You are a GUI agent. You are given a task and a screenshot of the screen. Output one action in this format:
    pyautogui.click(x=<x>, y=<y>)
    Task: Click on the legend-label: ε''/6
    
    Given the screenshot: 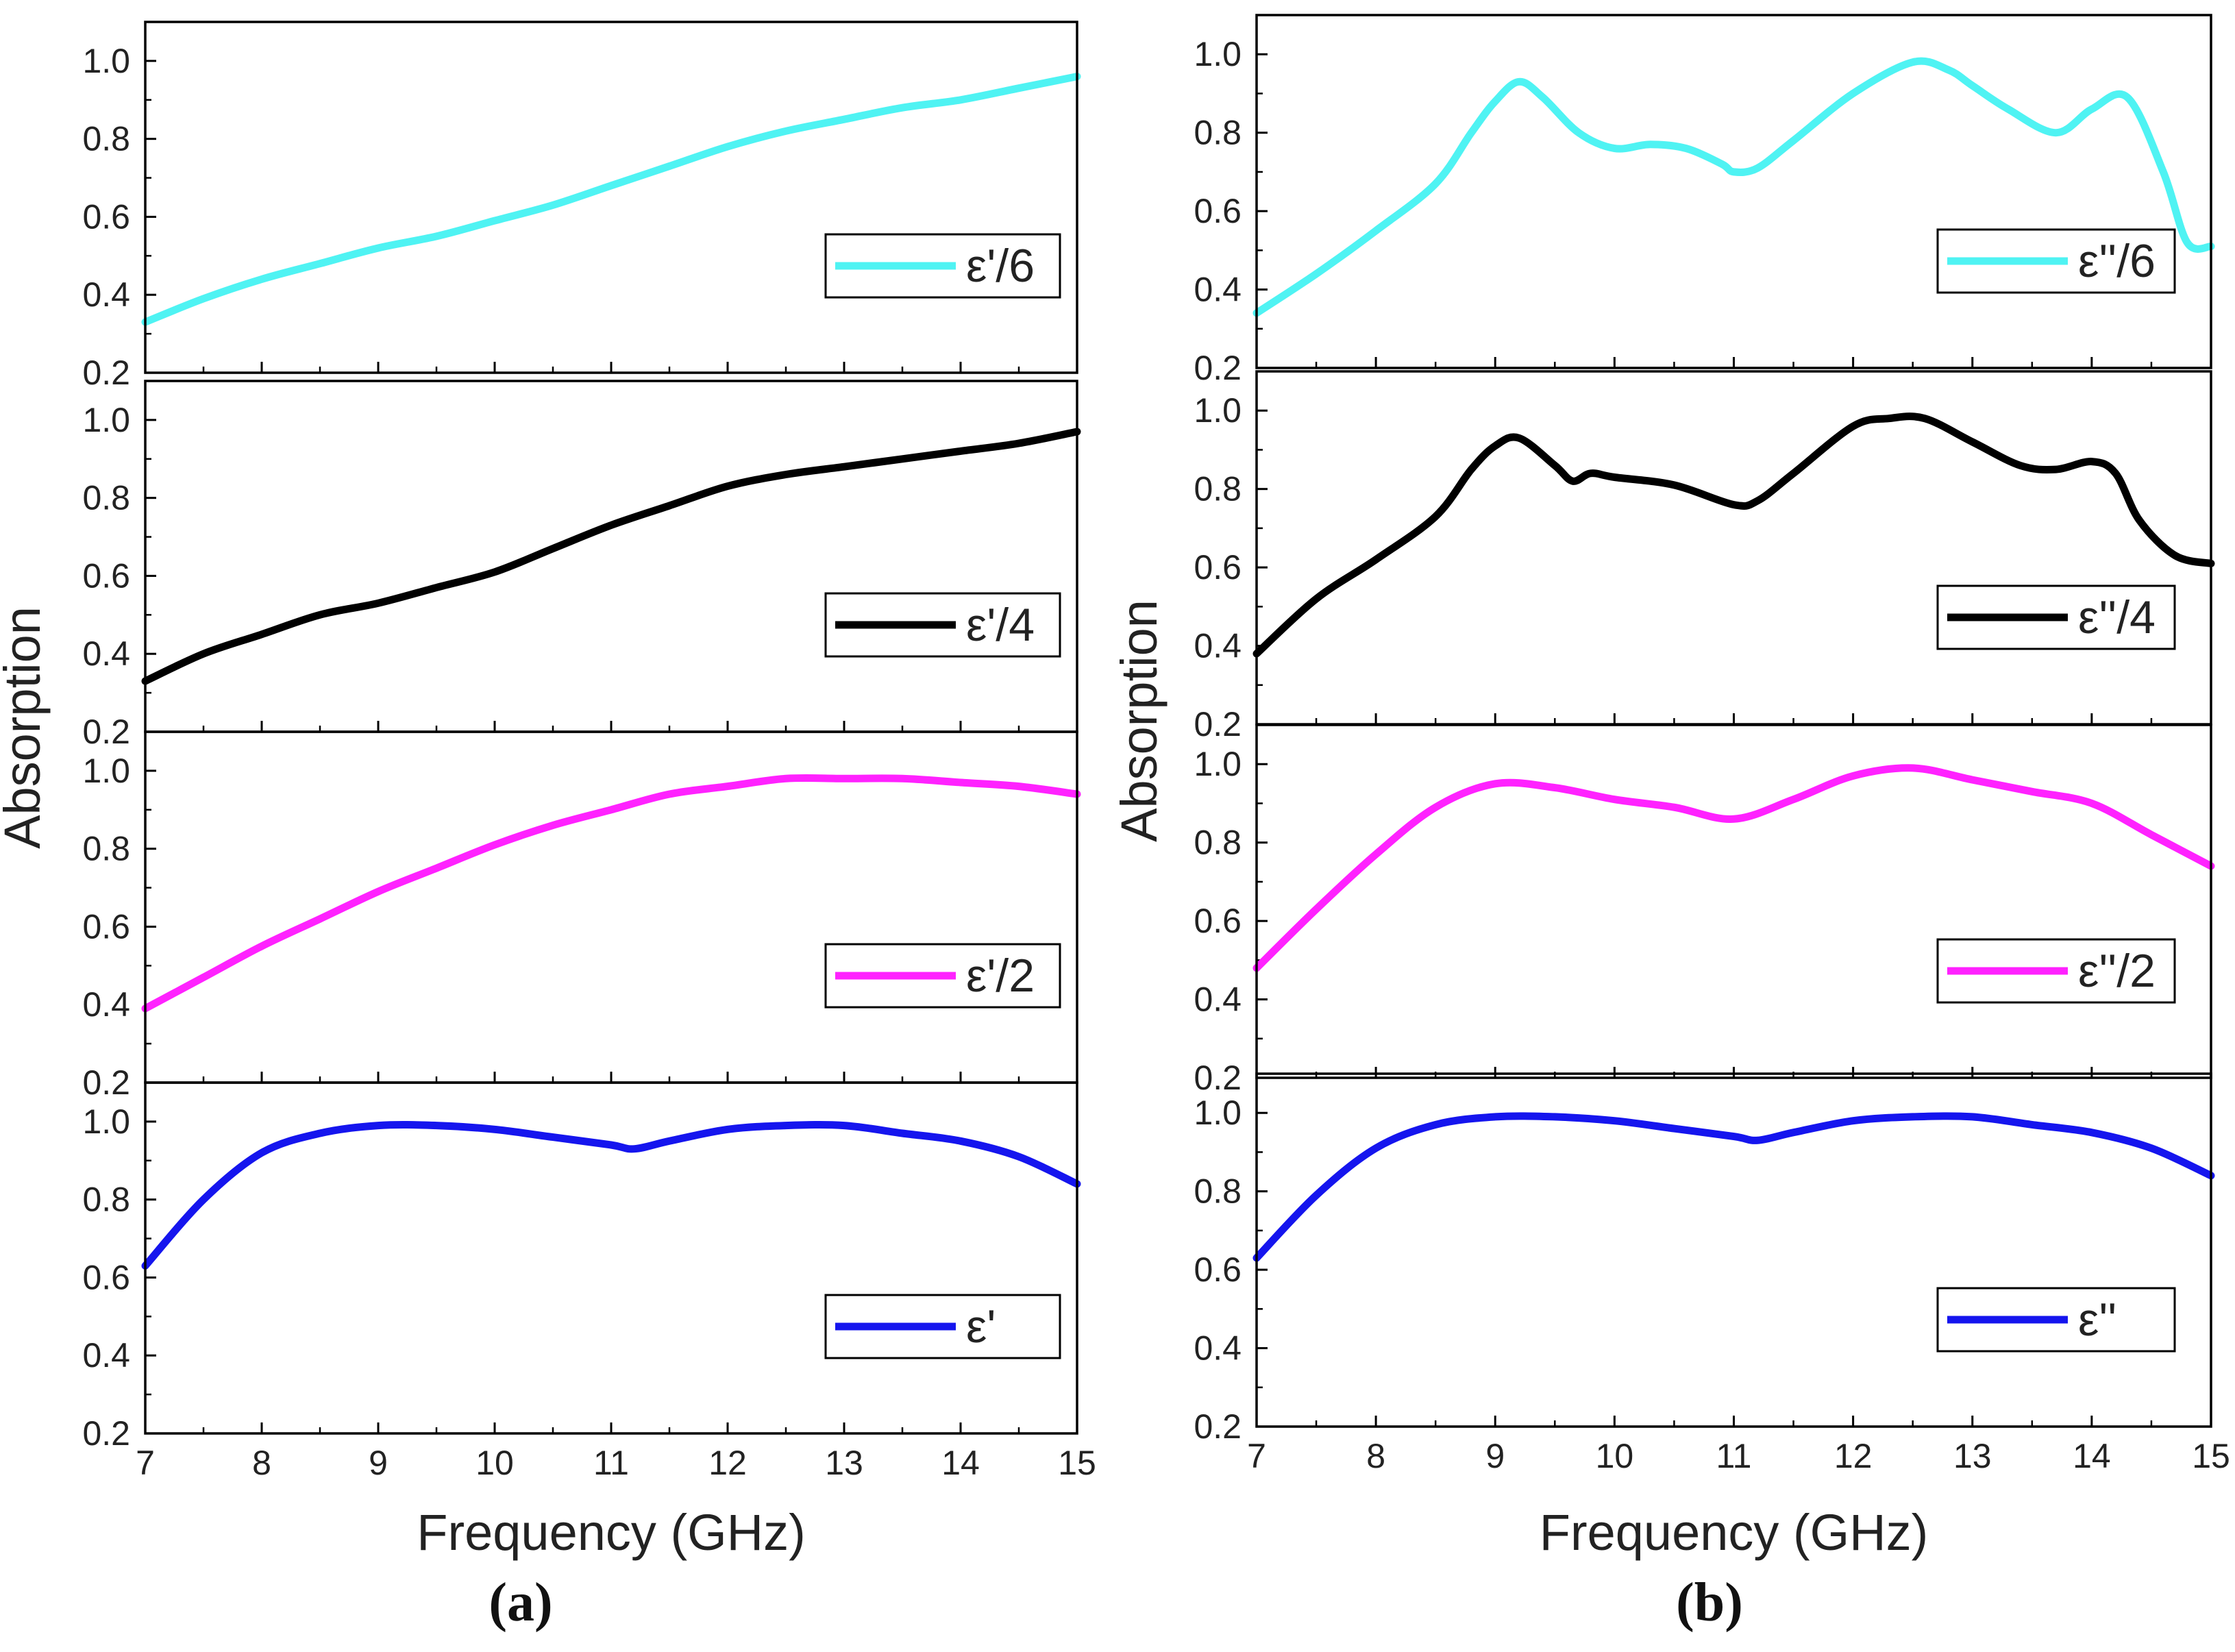 What is the action you would take?
    pyautogui.click(x=2117, y=261)
    